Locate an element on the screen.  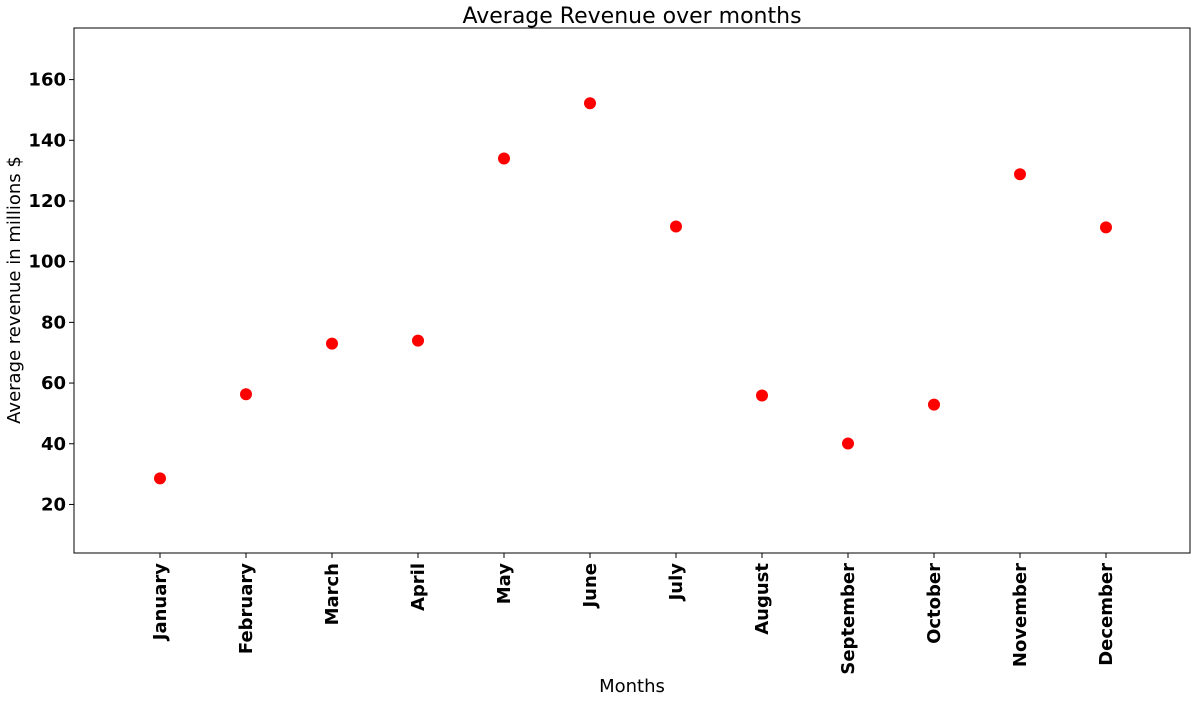
y-tick-label: 20 is located at coordinates (53, 504).